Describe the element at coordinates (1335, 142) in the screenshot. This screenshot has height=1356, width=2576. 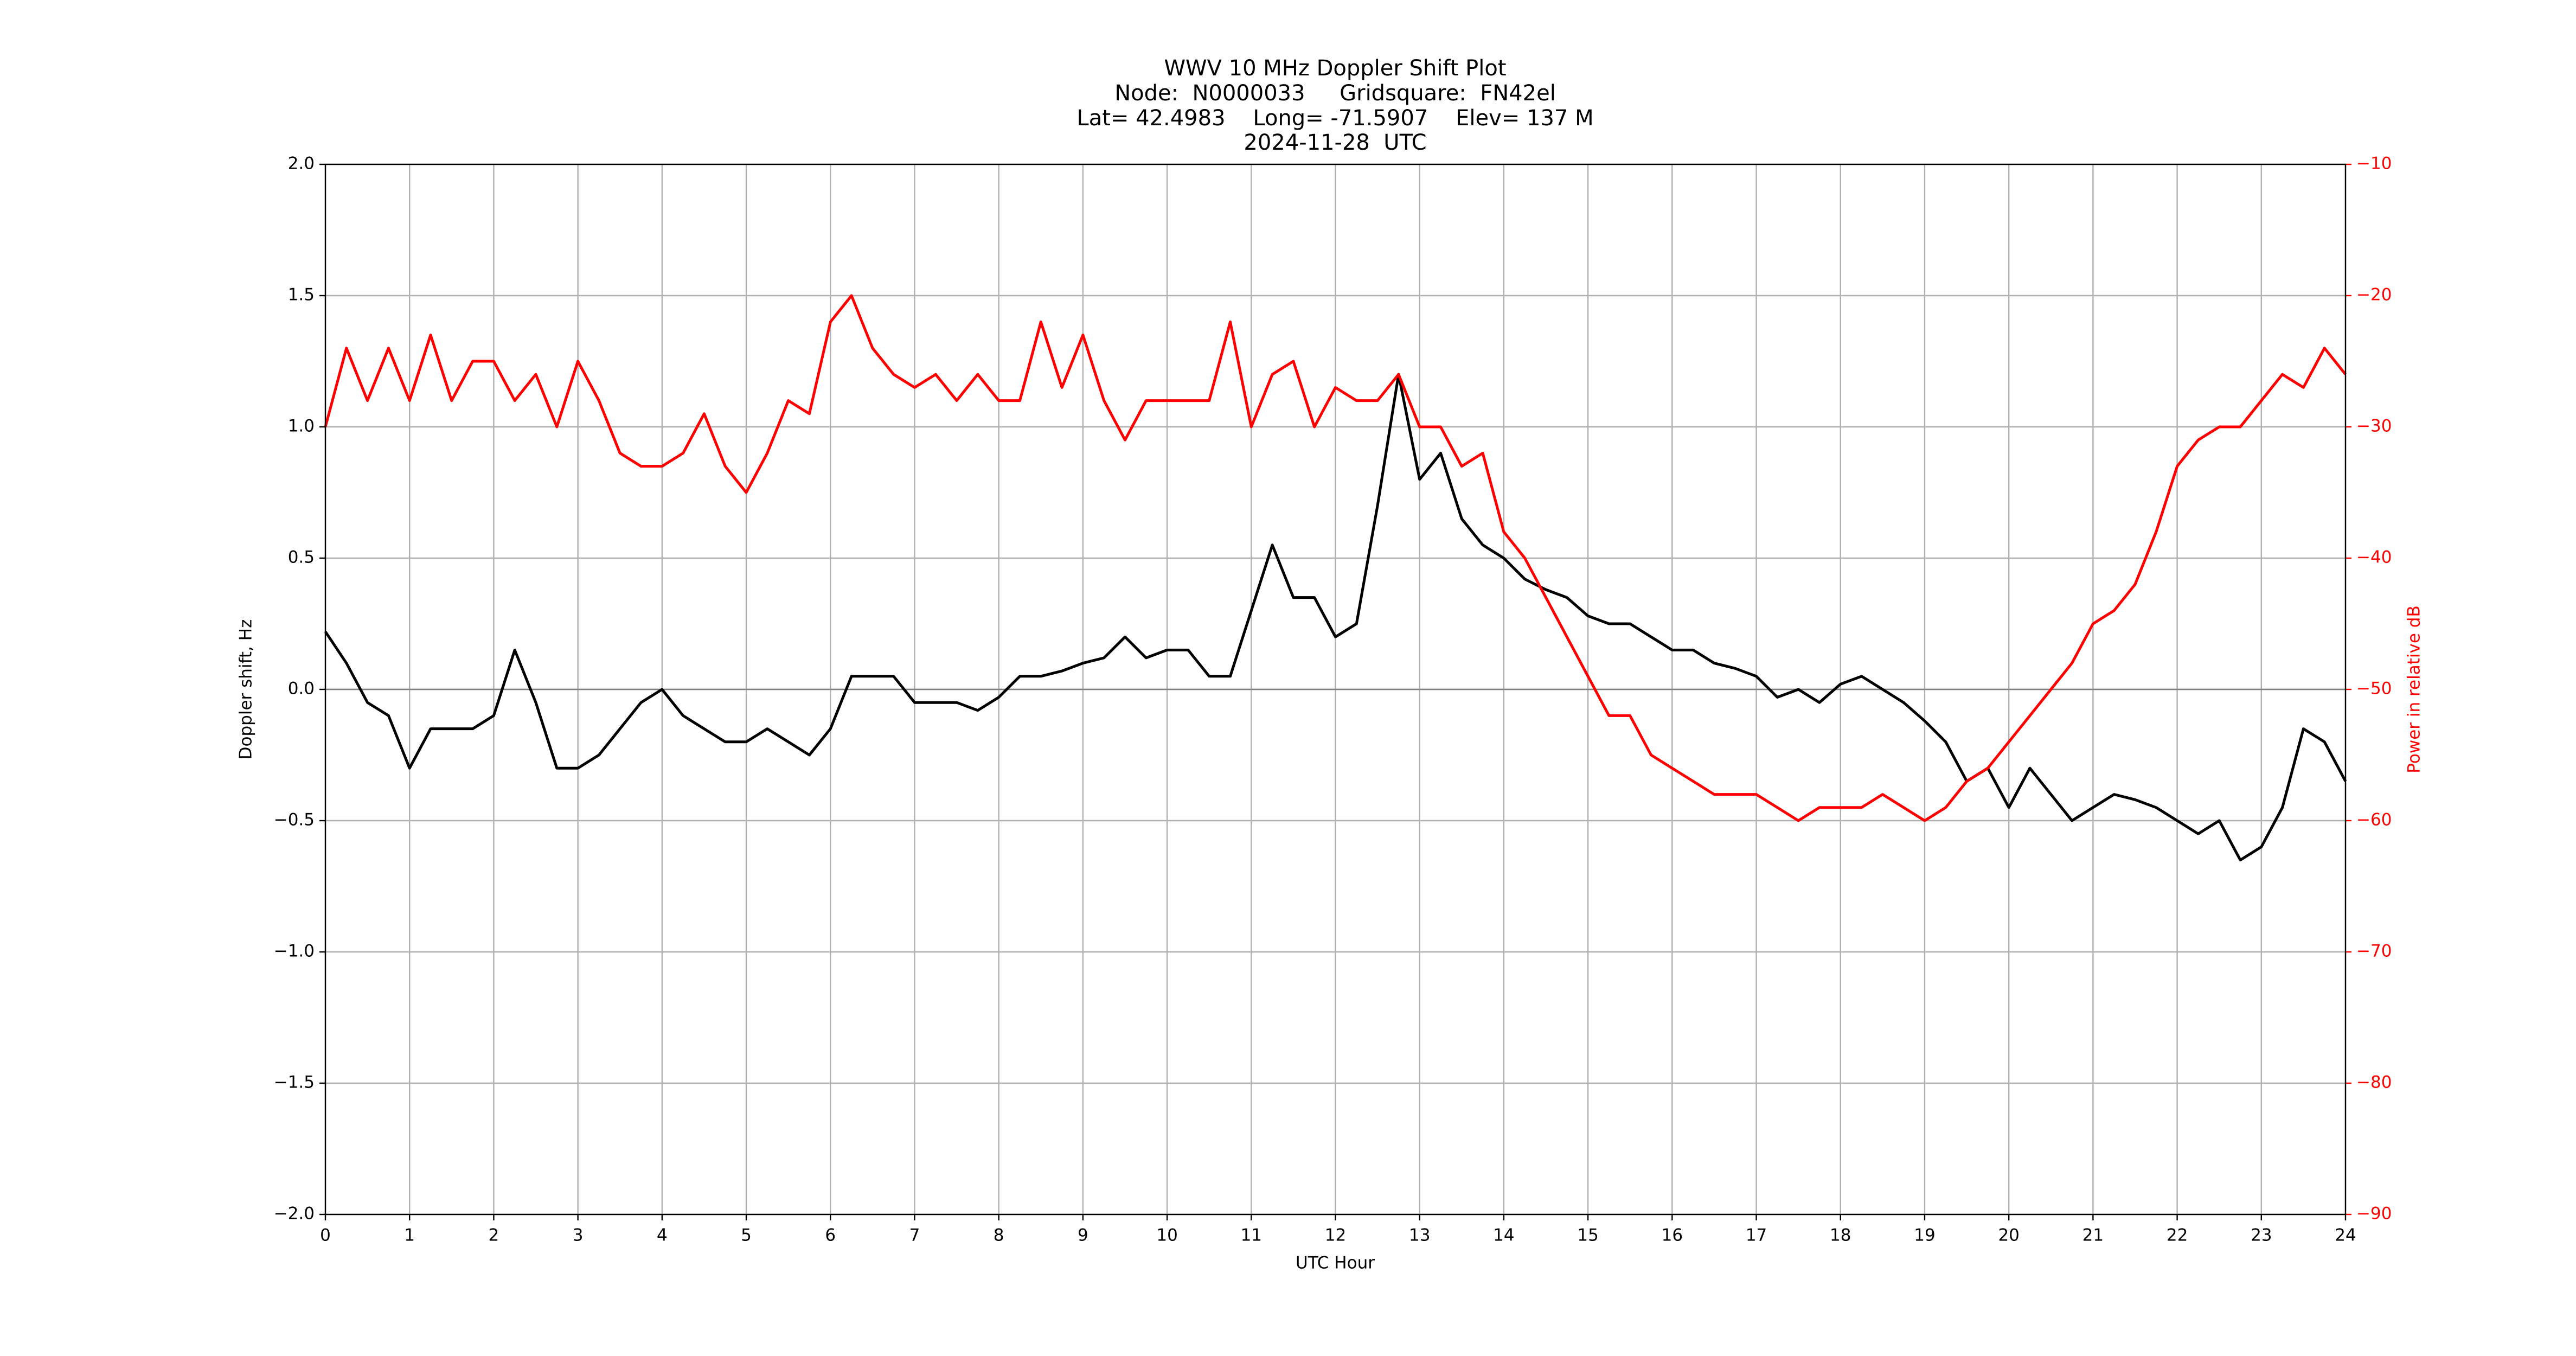
I see `chart-title: 2024-11-28 UTC` at that location.